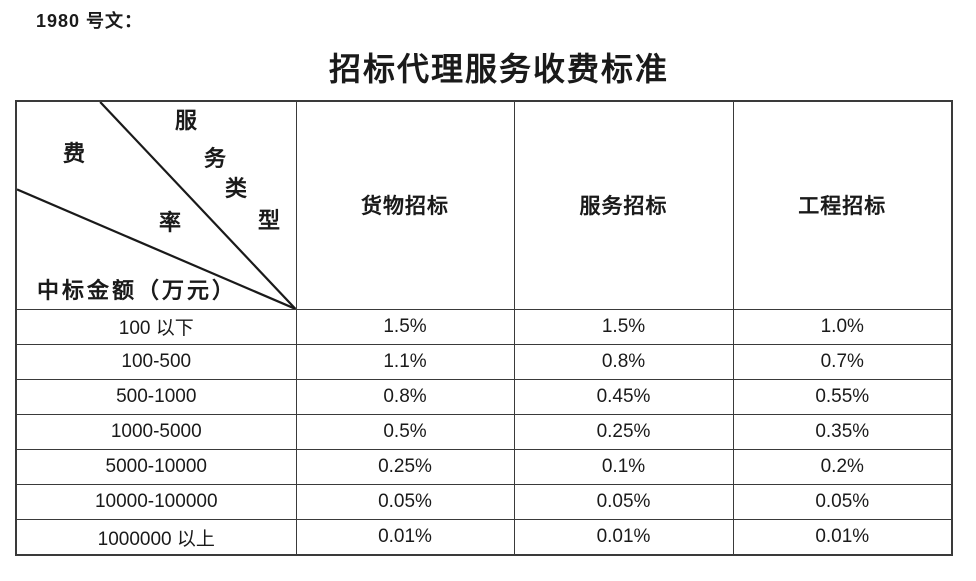 This screenshot has height=581, width=976. I want to click on rate-goods: 0.05%, so click(405, 502).